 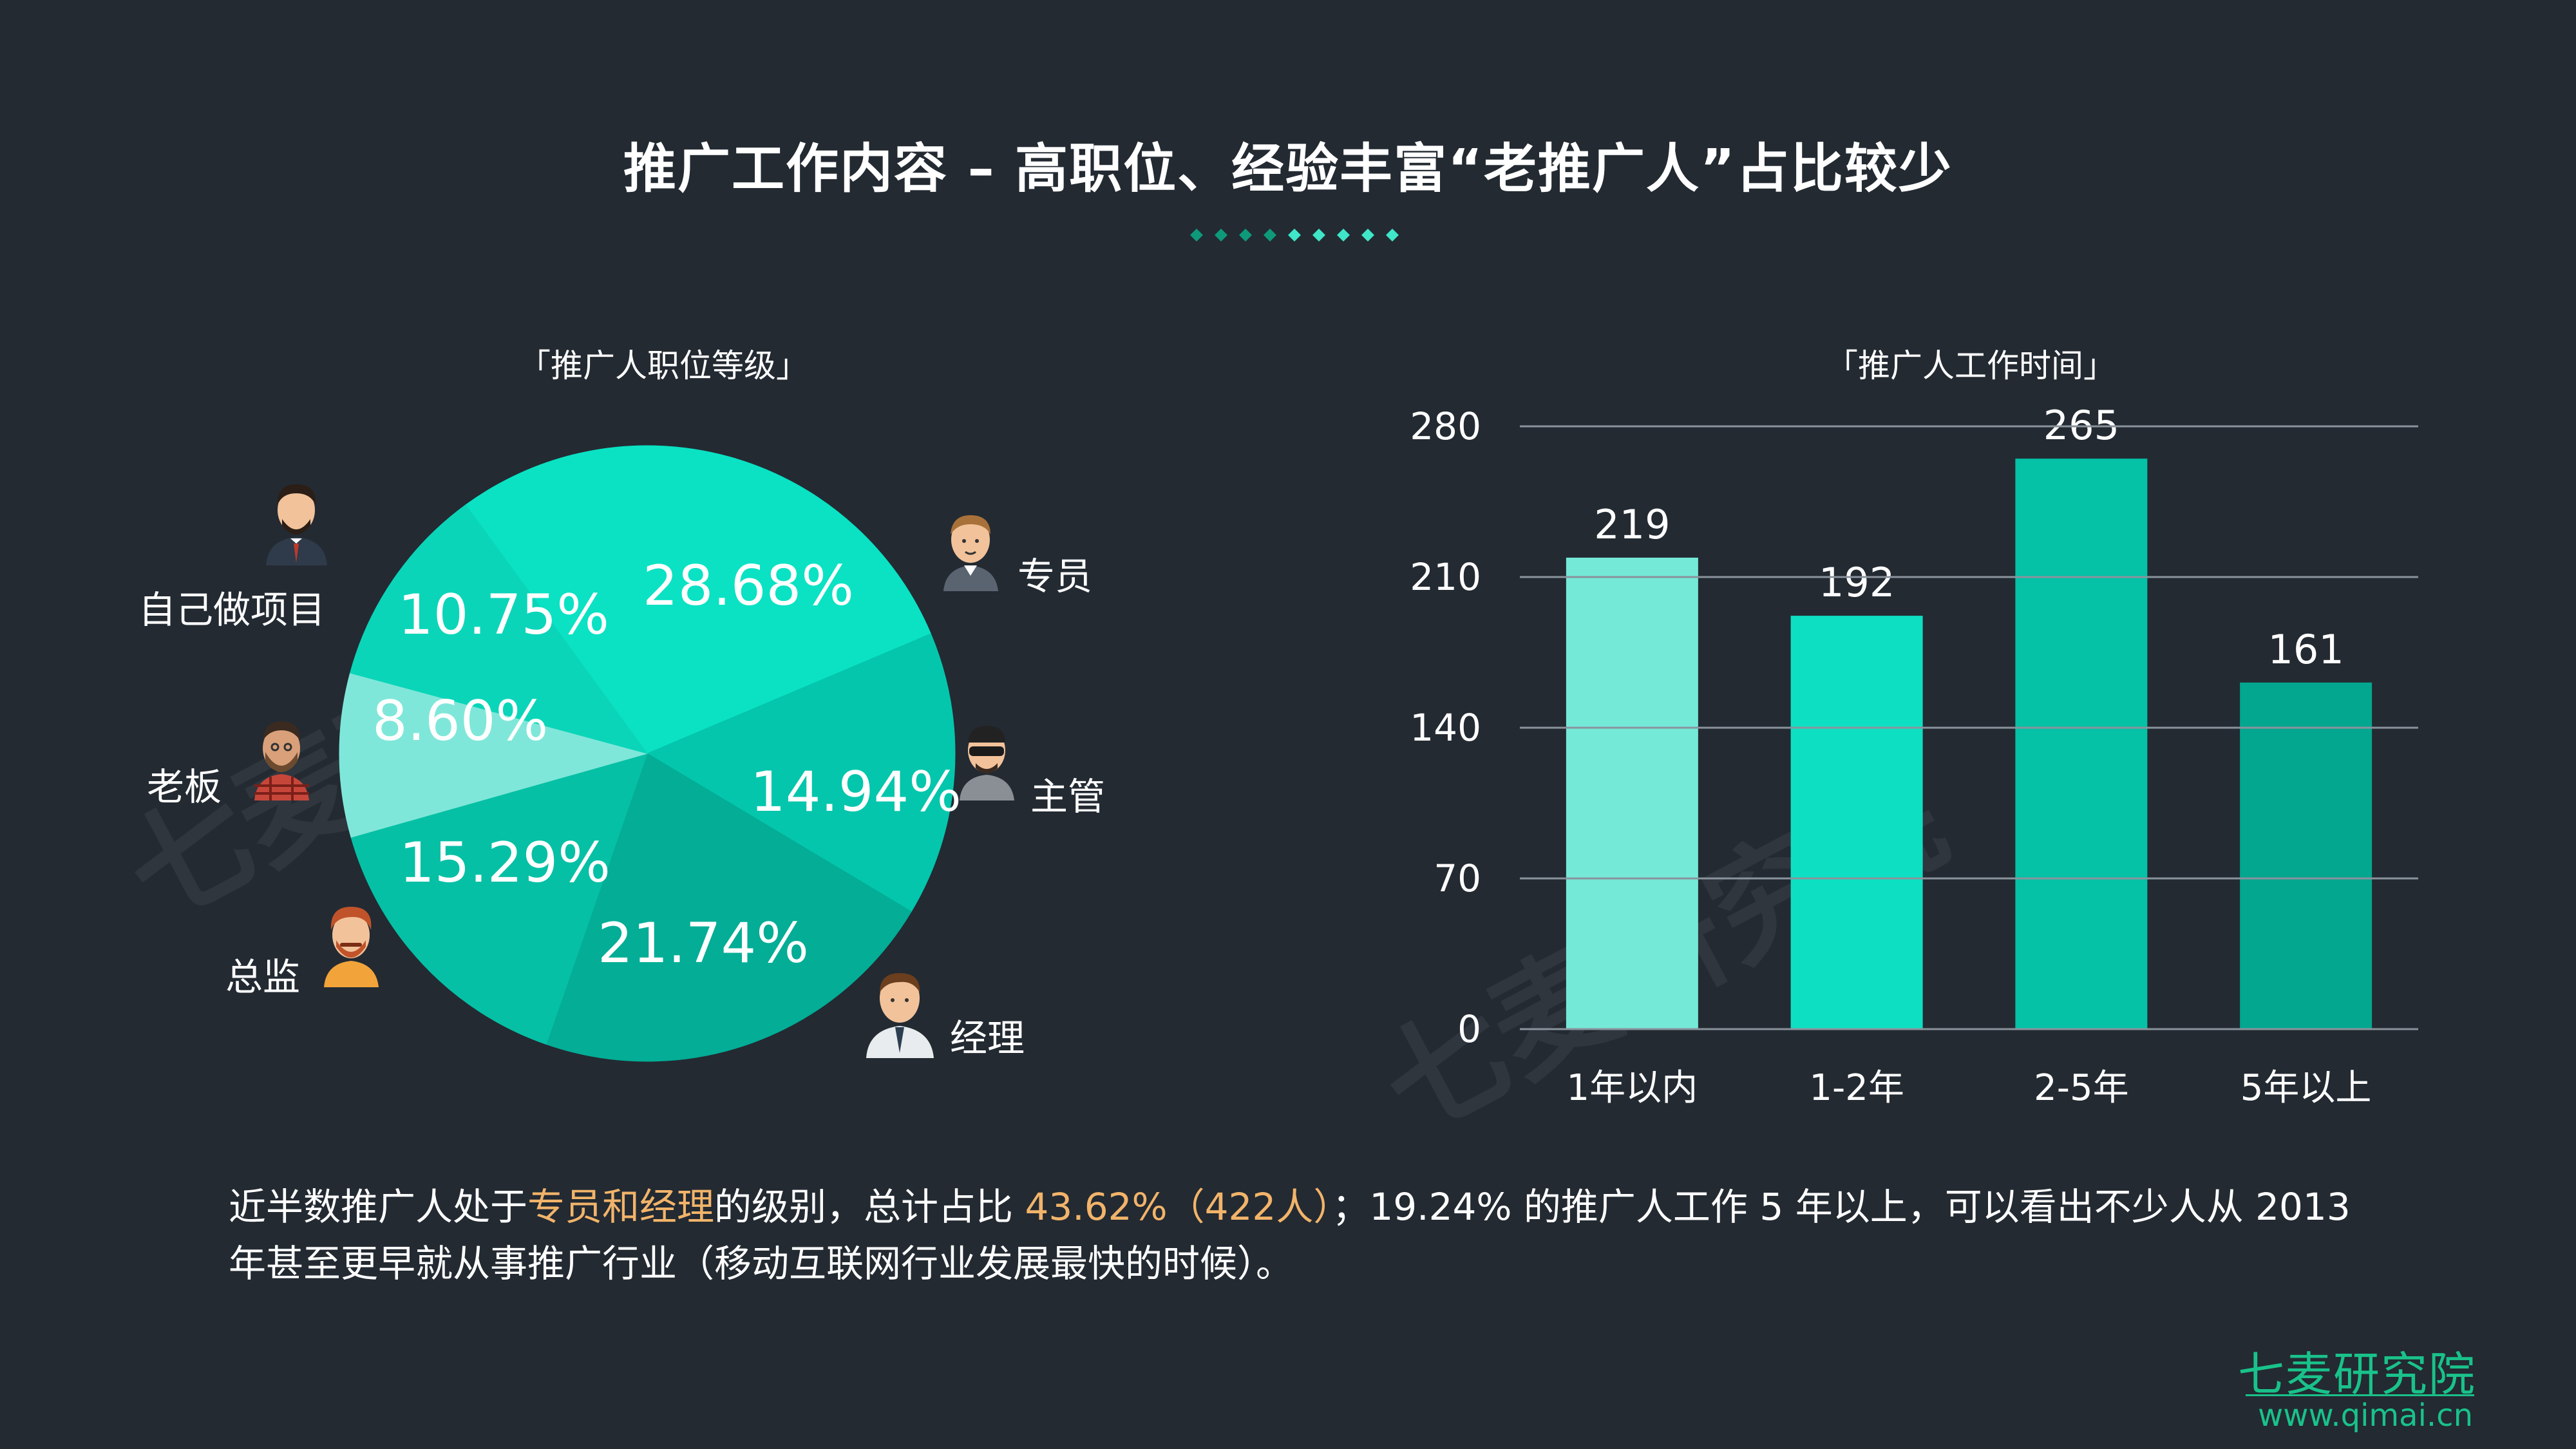 What do you see at coordinates (2081, 1088) in the screenshot?
I see `bar-category-label: 2-5年` at bounding box center [2081, 1088].